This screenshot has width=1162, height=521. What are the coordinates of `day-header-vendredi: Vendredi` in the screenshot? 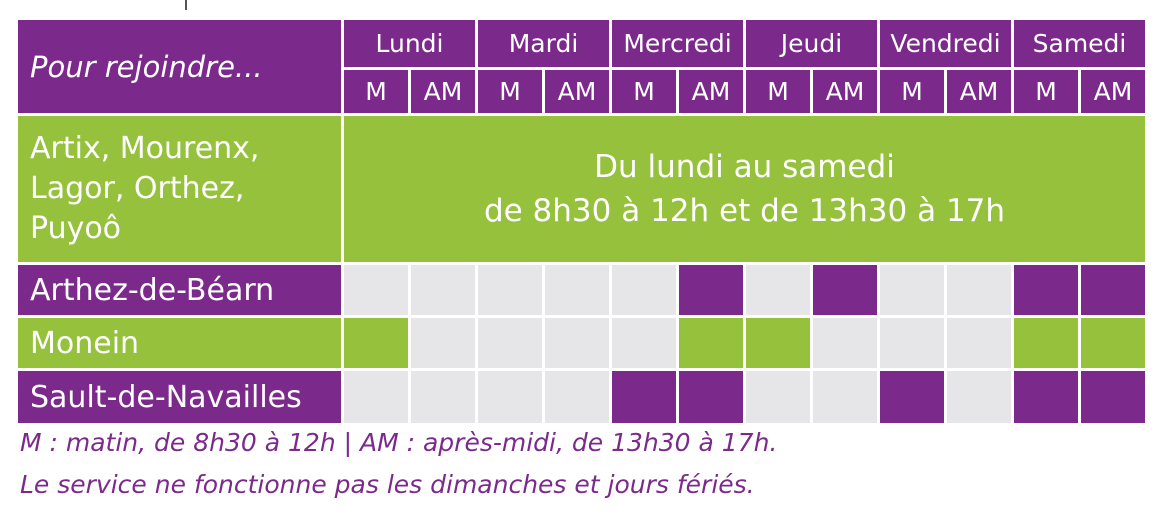 It's located at (945, 43).